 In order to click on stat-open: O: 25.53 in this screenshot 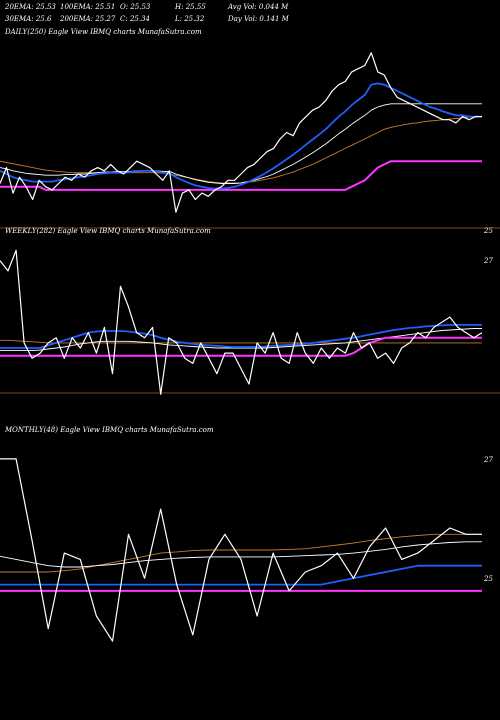, I will do `click(135, 7)`.